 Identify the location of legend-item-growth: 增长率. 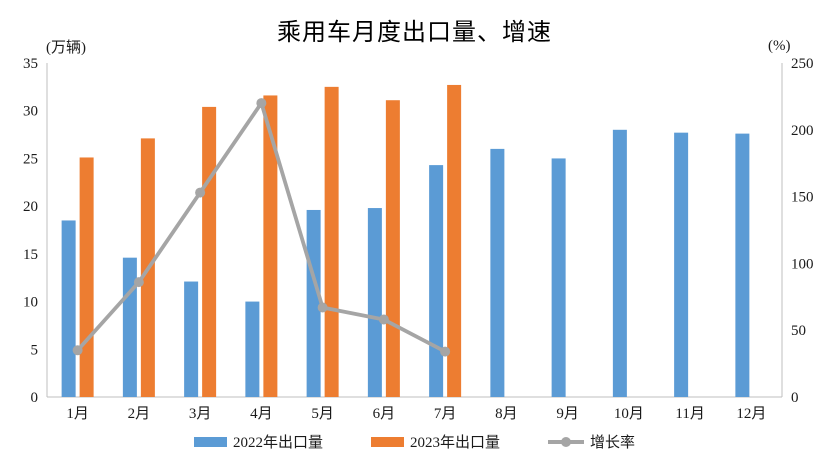
(591, 441).